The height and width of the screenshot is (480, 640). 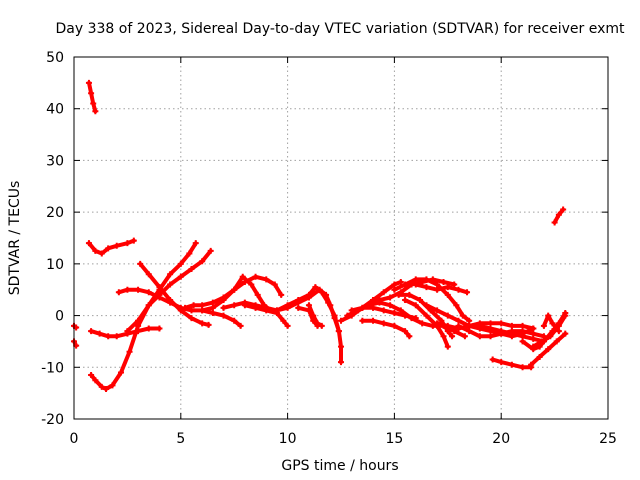 I want to click on x-tick-label: 0, so click(x=74, y=439).